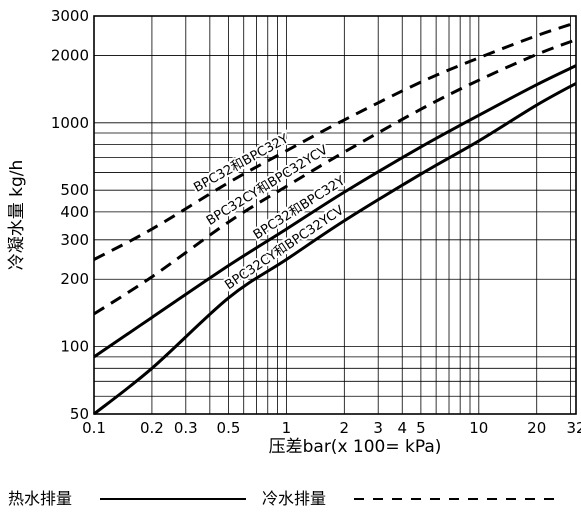 This screenshot has width=581, height=519. Describe the element at coordinates (152, 428) in the screenshot. I see `x-tick-label: 0.2` at that location.